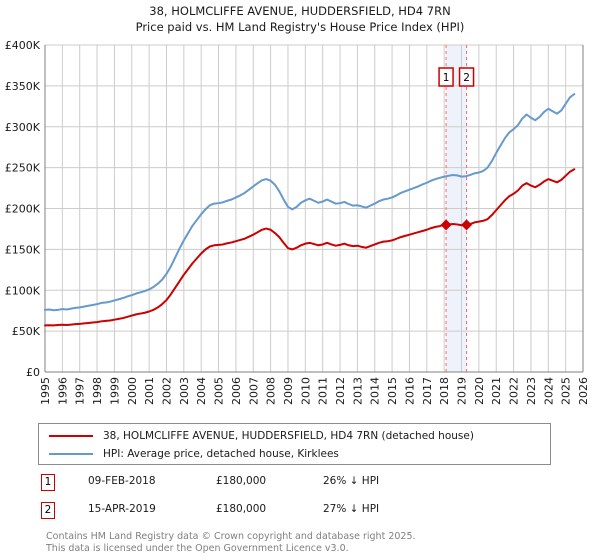 The height and width of the screenshot is (560, 600). I want to click on legend-swatch-hpi, so click(71, 454).